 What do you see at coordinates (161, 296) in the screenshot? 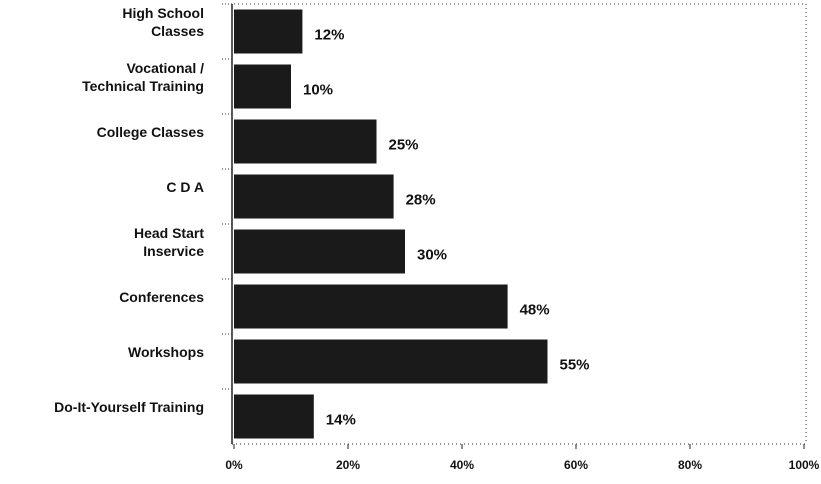
I see `category-label: Conferences` at bounding box center [161, 296].